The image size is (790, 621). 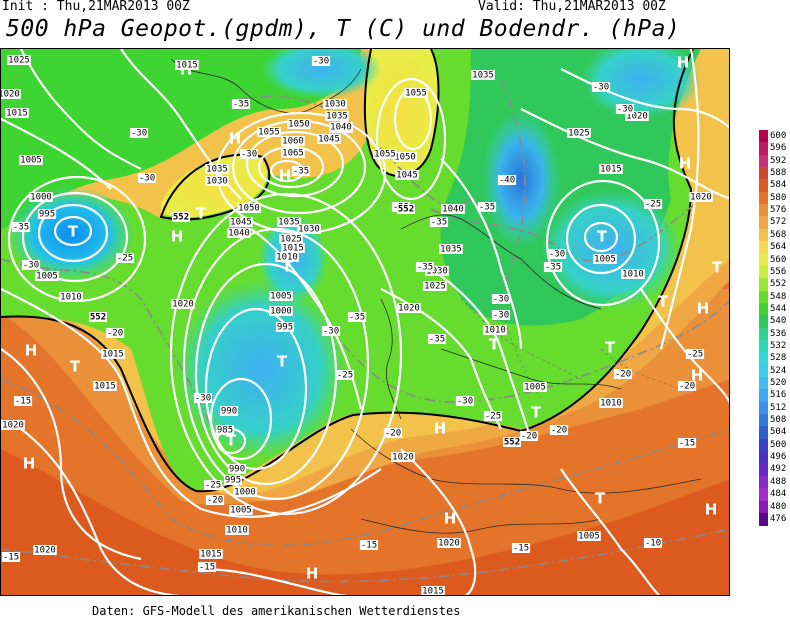 What do you see at coordinates (778, 383) in the screenshot?
I see `colorbar-tick-label: 520` at bounding box center [778, 383].